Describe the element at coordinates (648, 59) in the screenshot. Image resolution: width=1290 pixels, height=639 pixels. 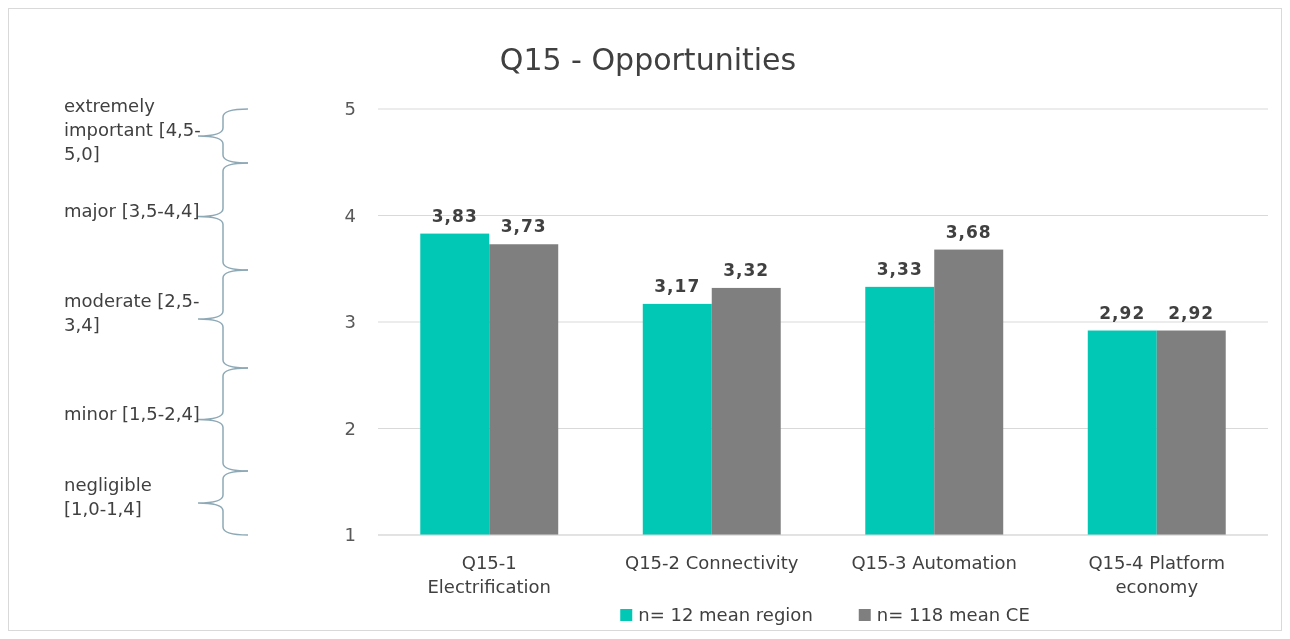
I see `chart-title: Q15 - Opportunities` at that location.